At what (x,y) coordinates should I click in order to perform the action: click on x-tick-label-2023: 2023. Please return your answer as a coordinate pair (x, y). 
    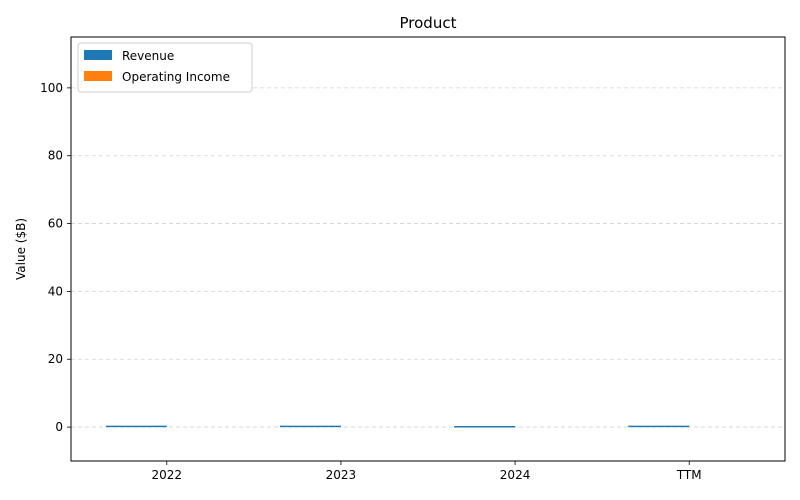
    Looking at the image, I should click on (341, 475).